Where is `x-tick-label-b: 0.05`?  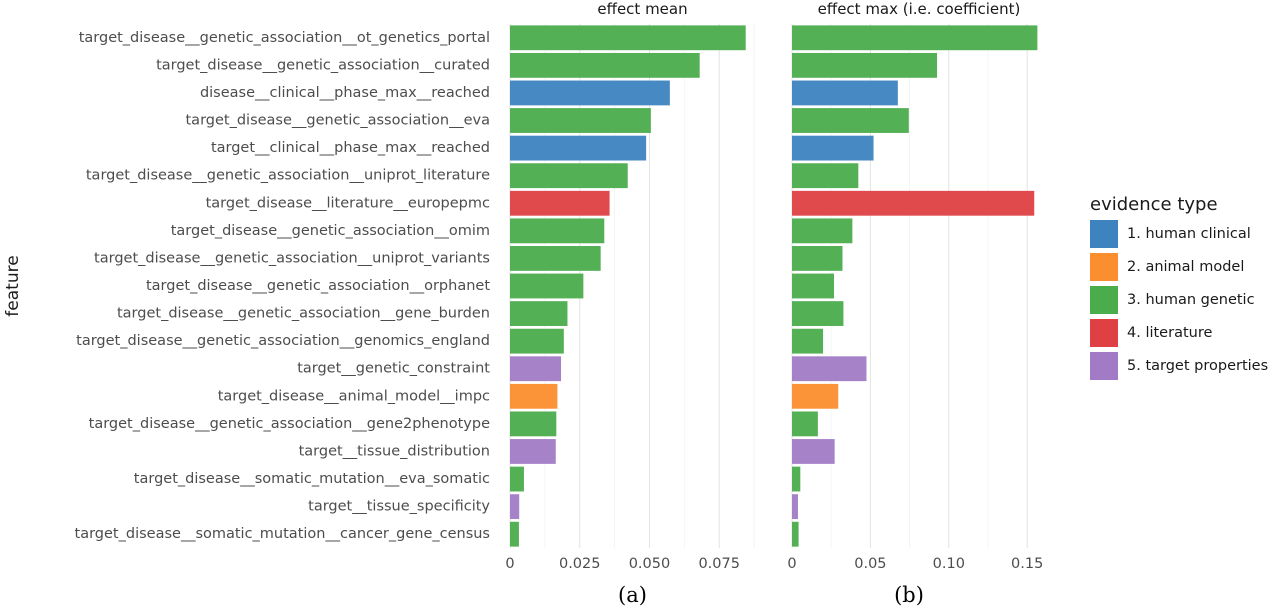 x-tick-label-b: 0.05 is located at coordinates (870, 564).